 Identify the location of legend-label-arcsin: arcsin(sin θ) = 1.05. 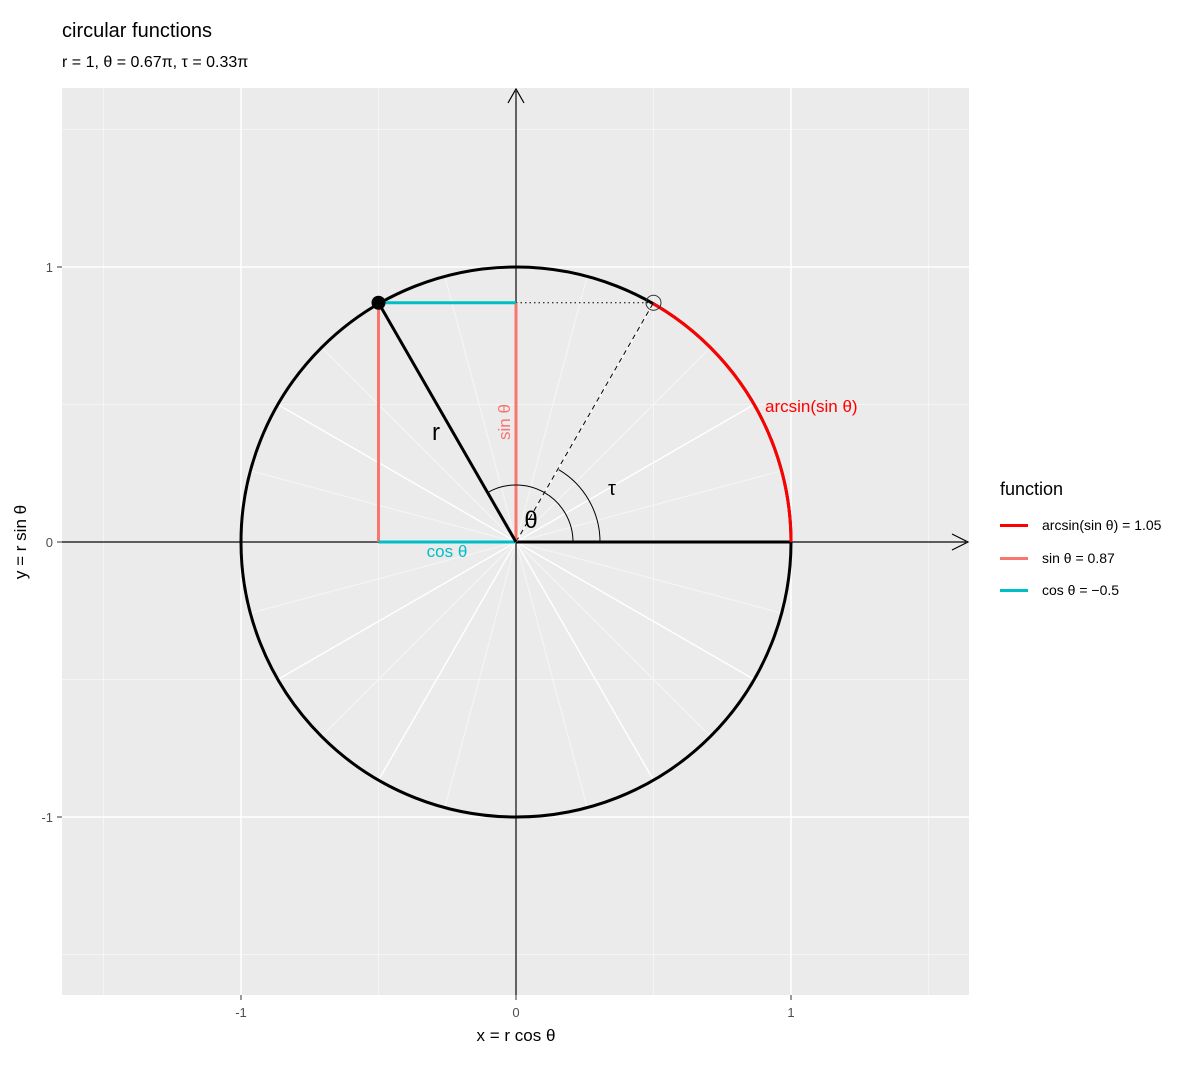
(1102, 525).